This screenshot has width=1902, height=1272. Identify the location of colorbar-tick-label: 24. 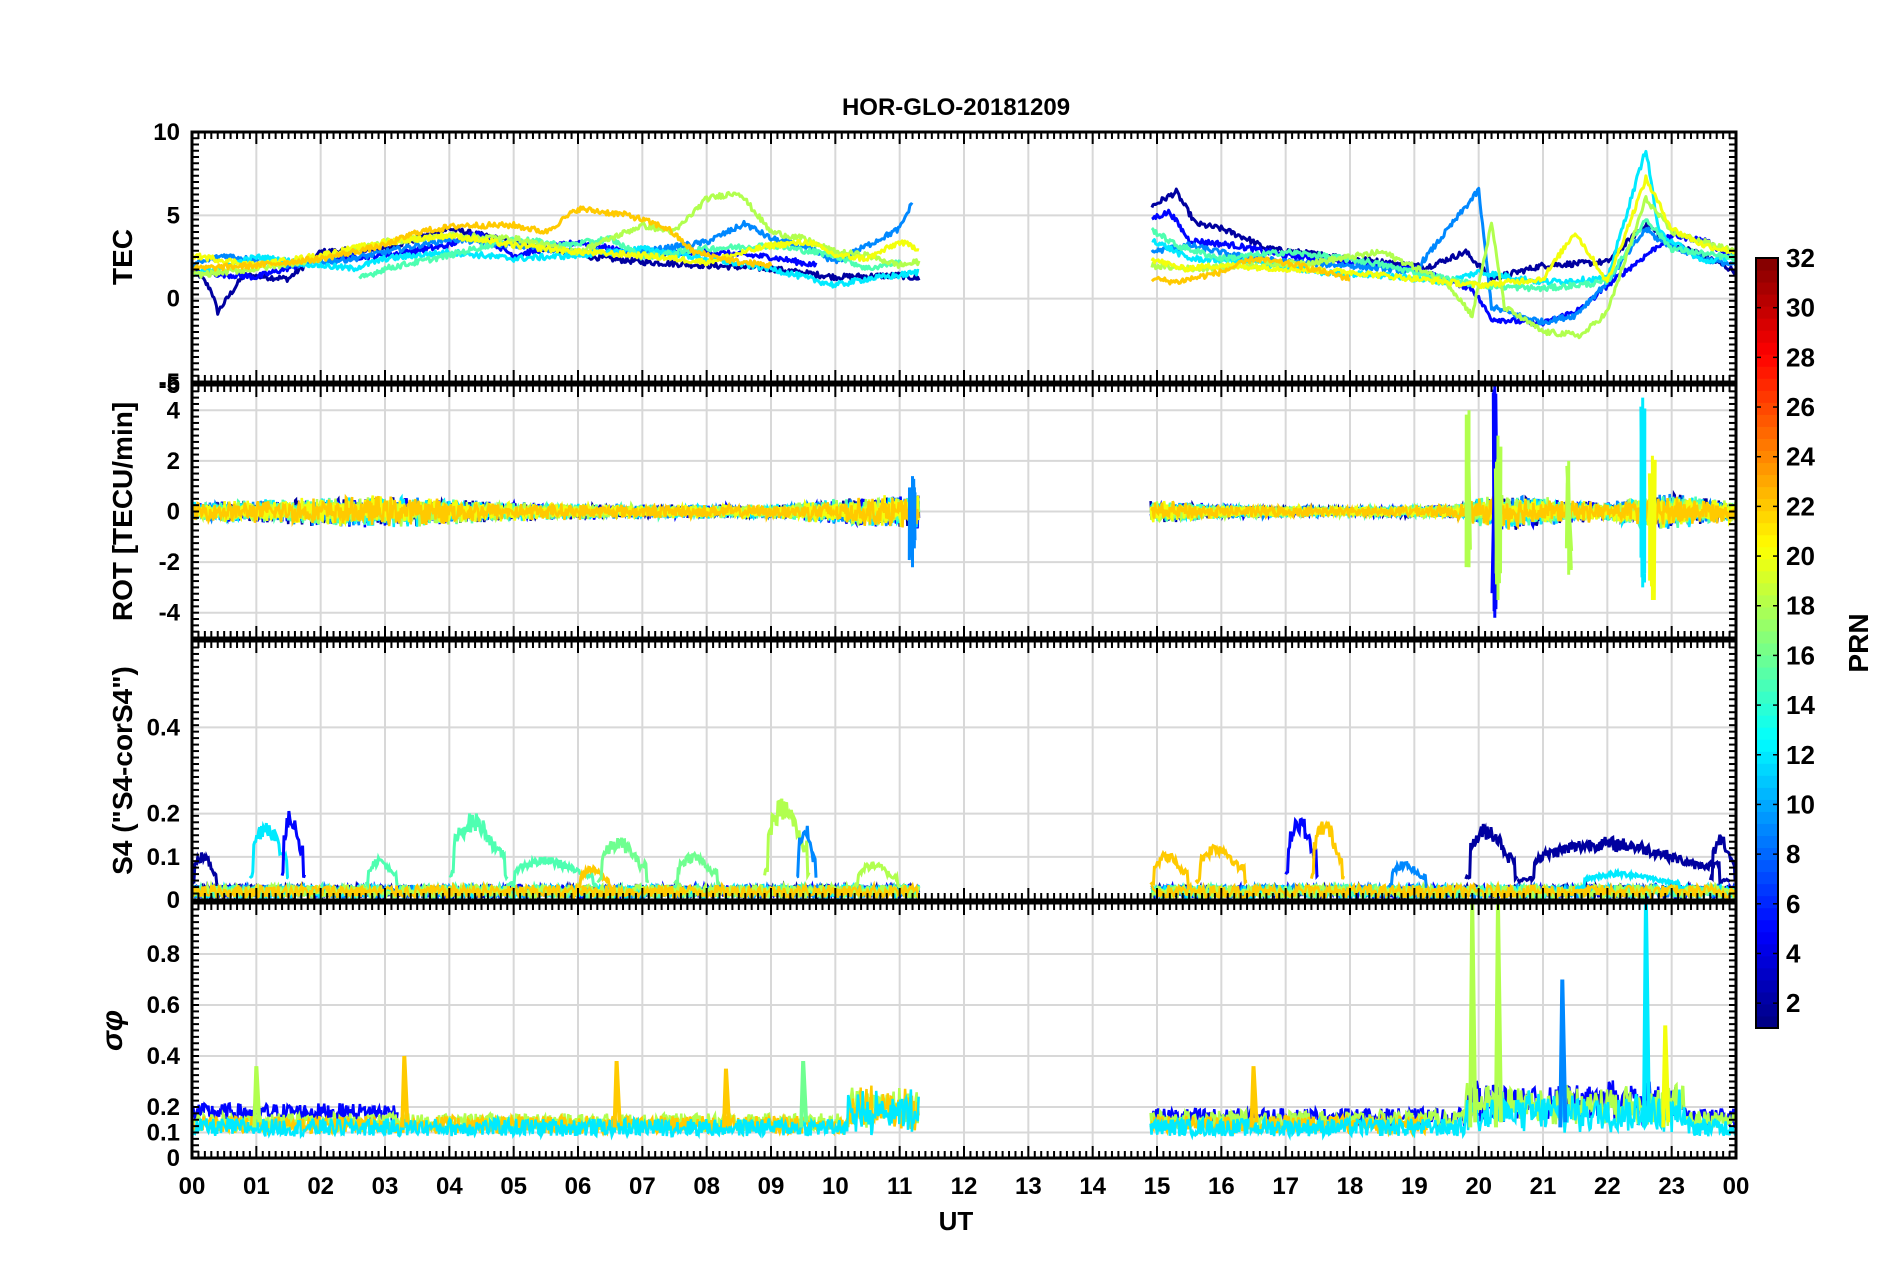
(1800, 457).